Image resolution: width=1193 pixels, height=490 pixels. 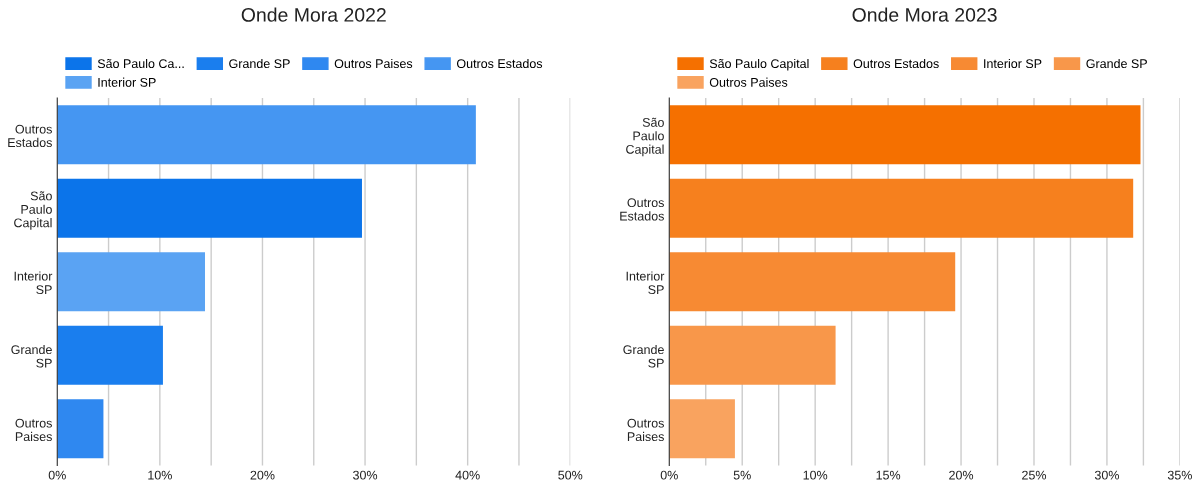 I want to click on x-tick-label: 50%, so click(x=570, y=475).